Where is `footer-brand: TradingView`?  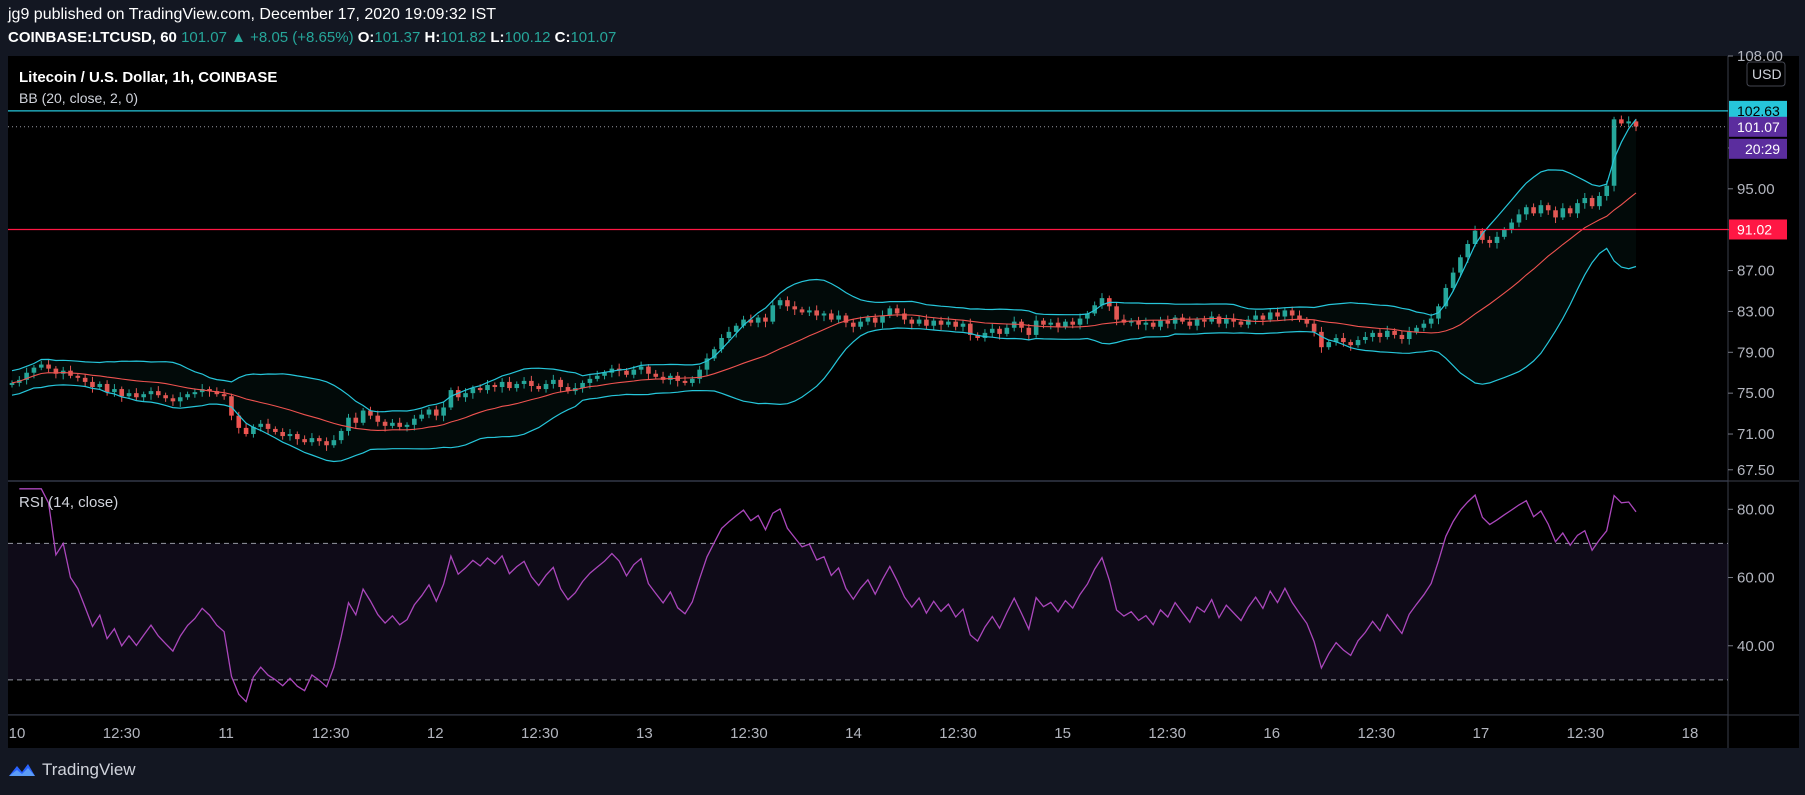 footer-brand: TradingView is located at coordinates (89, 769).